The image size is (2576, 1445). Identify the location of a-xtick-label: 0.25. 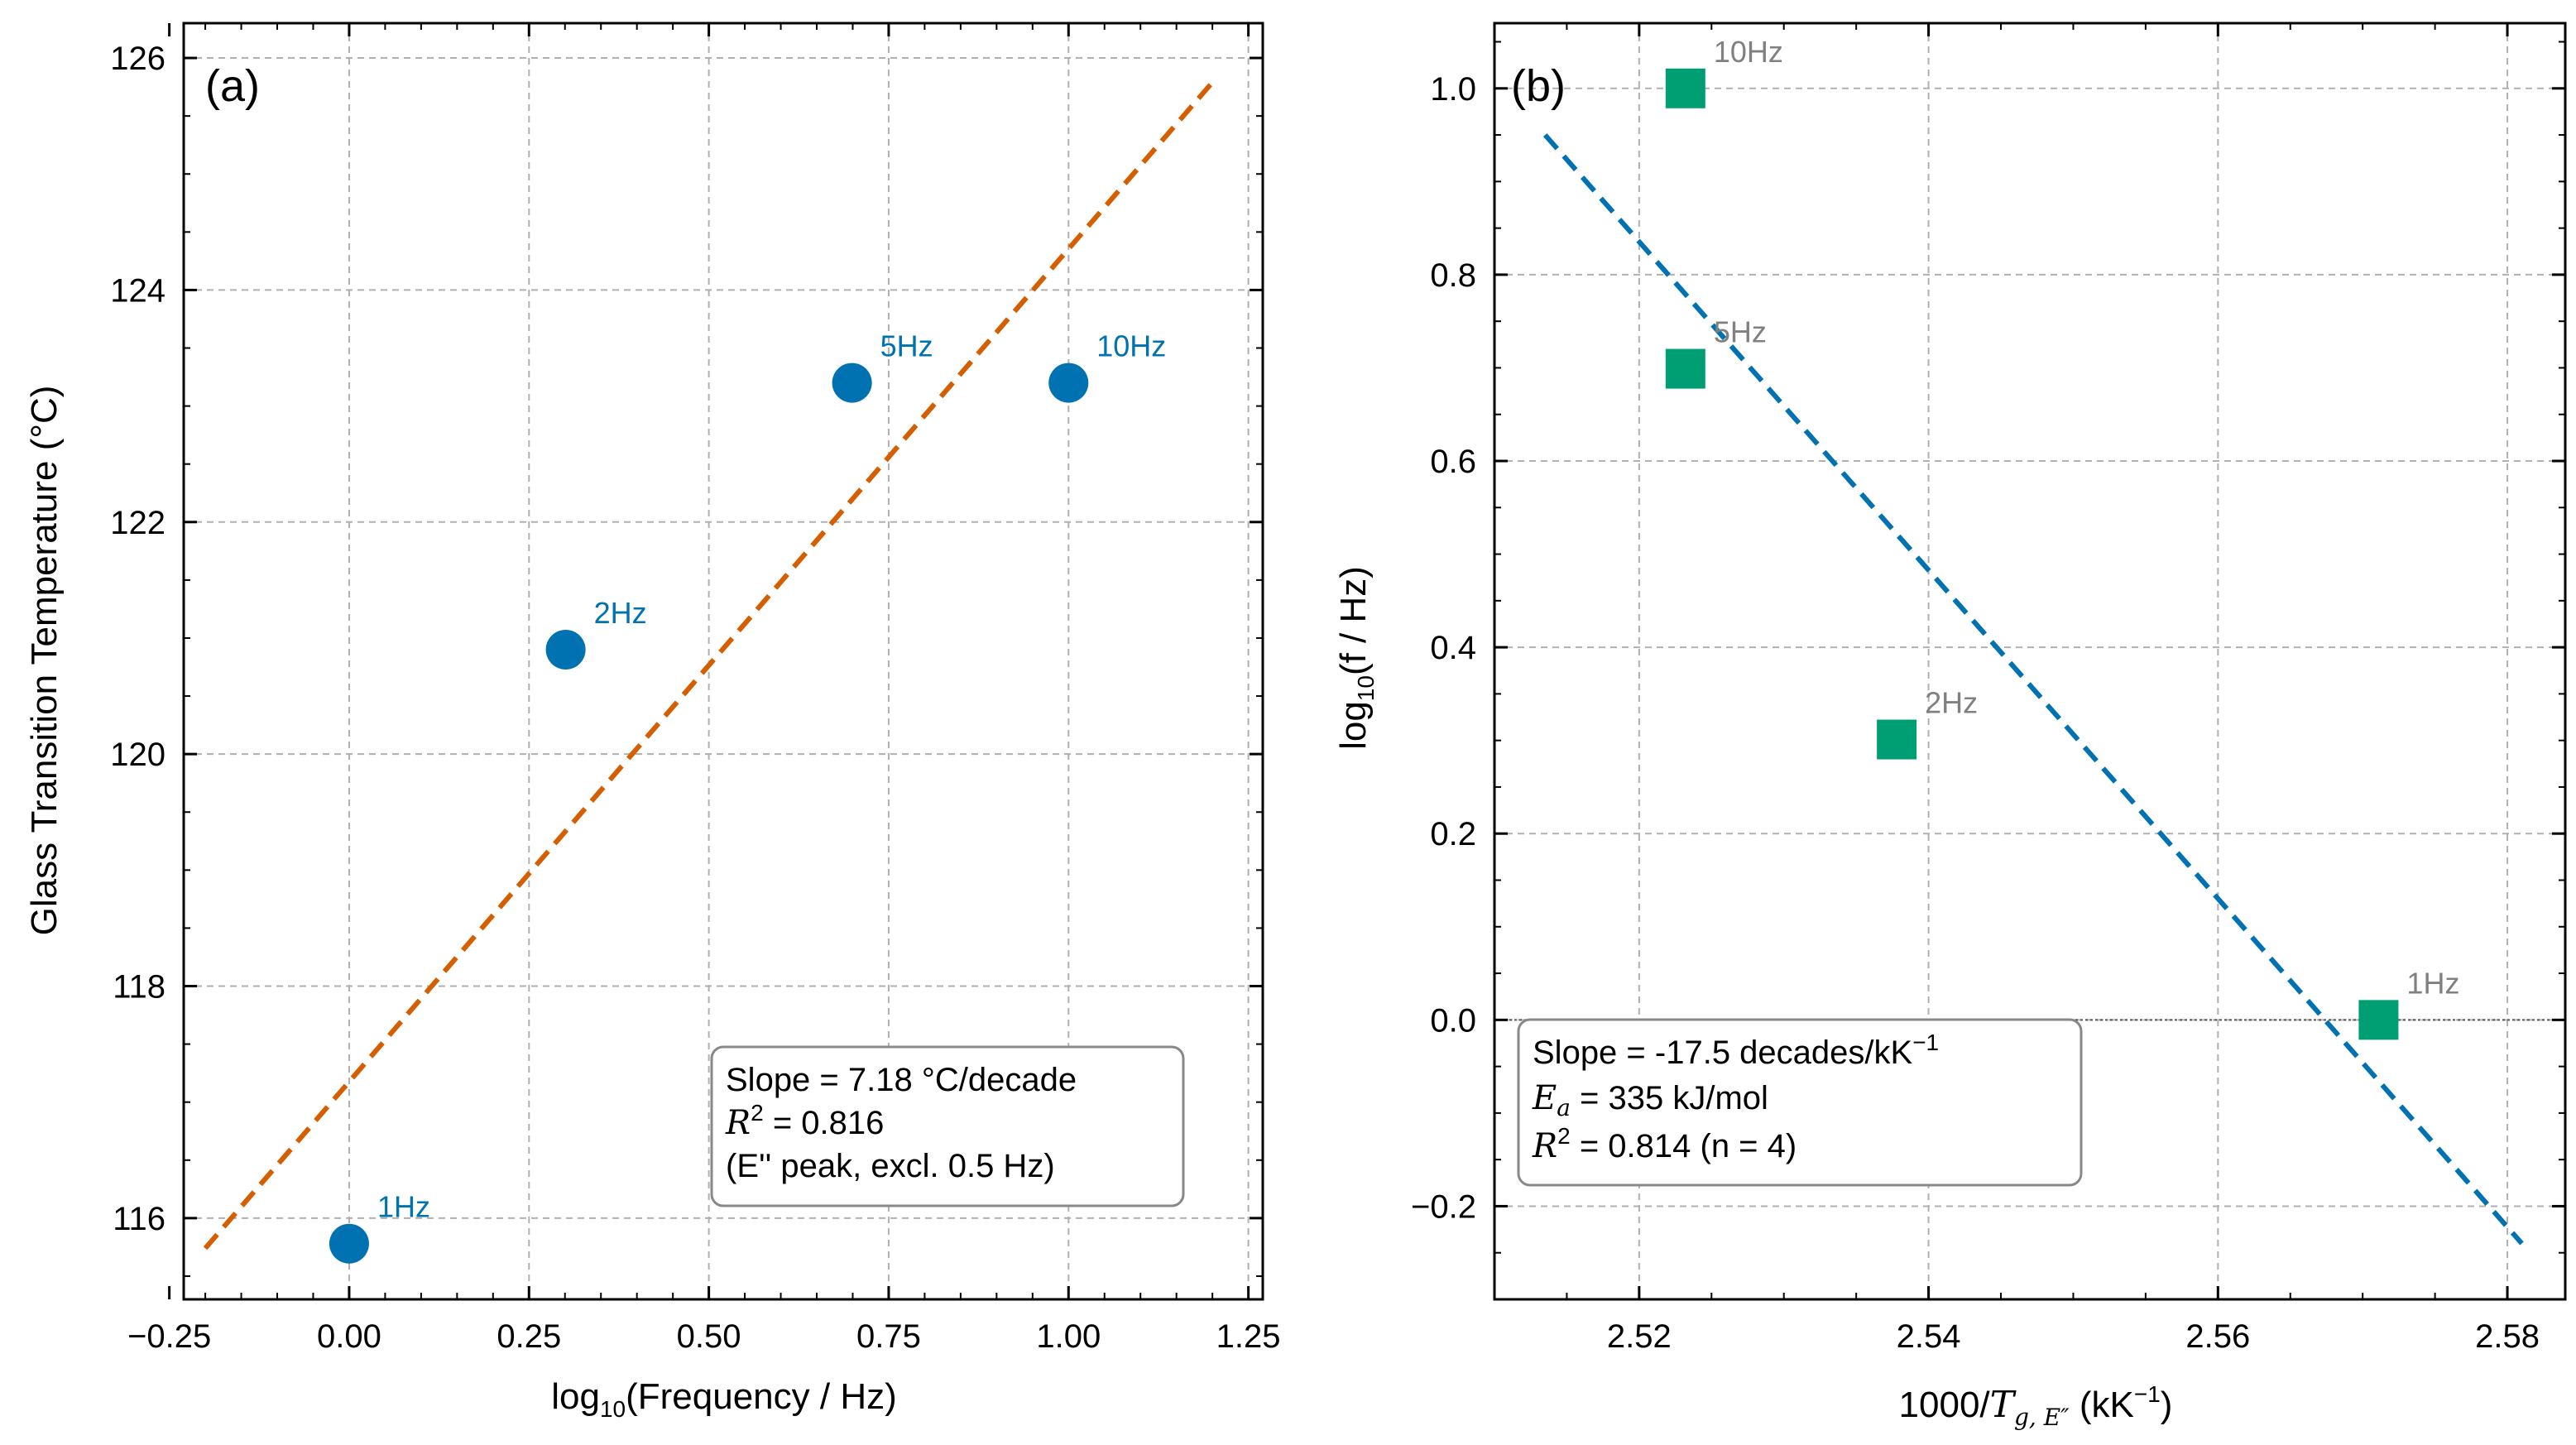
(528, 1336).